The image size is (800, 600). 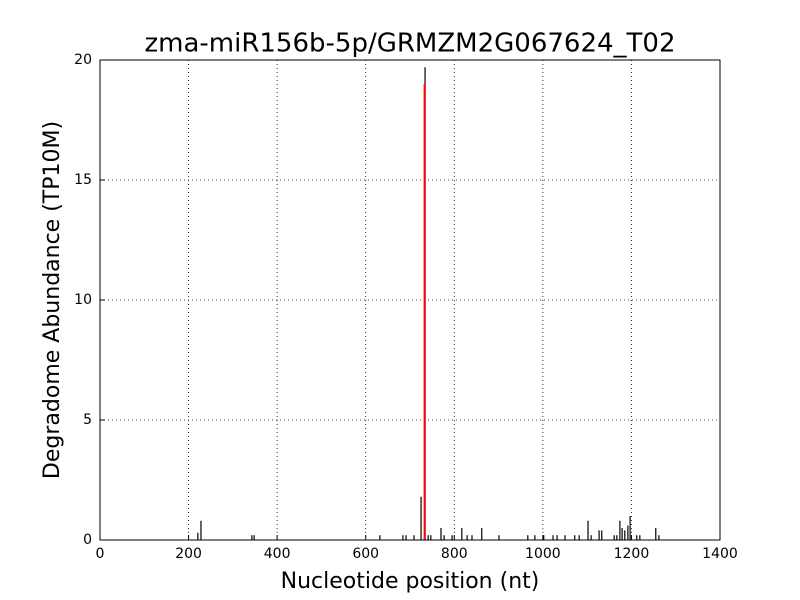 I want to click on x-tick-label: 1000, so click(x=543, y=554).